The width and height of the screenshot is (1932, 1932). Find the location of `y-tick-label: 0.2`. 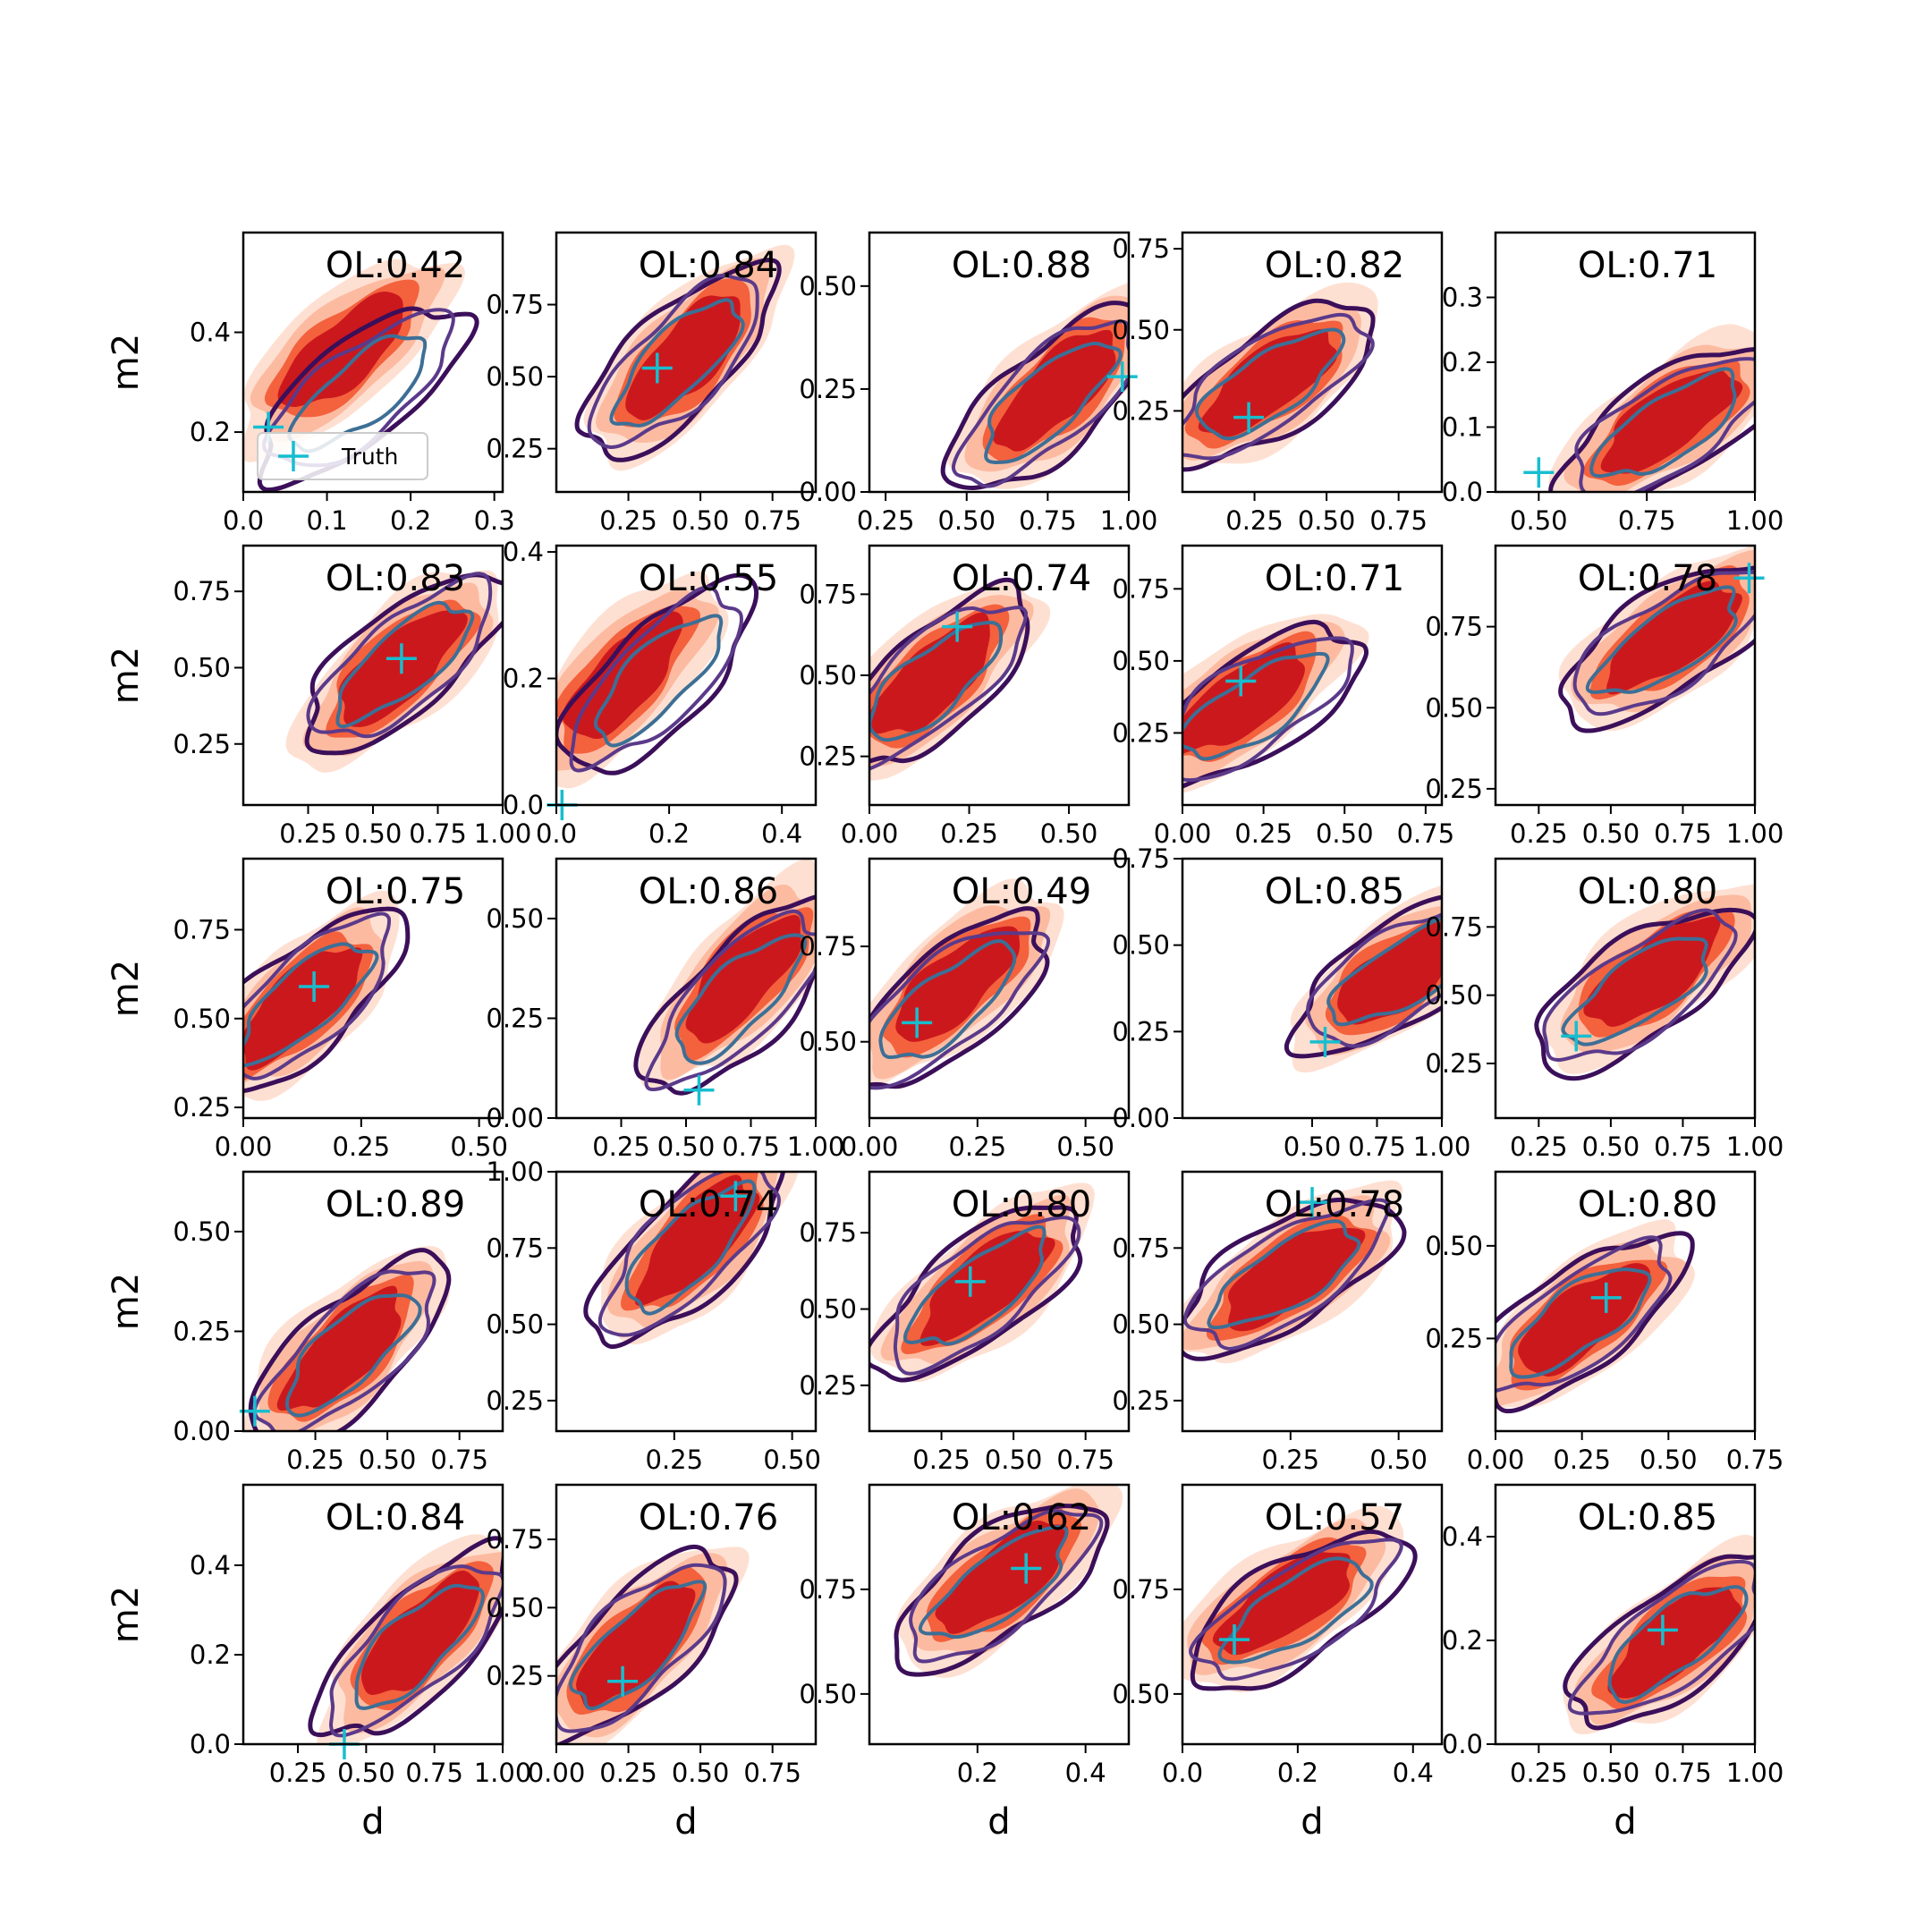

y-tick-label: 0.2 is located at coordinates (523, 679).